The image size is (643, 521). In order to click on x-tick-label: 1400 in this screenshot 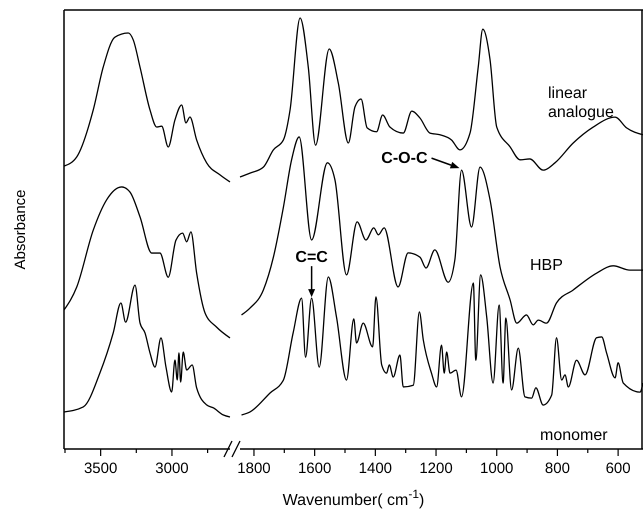, I will do `click(375, 468)`.